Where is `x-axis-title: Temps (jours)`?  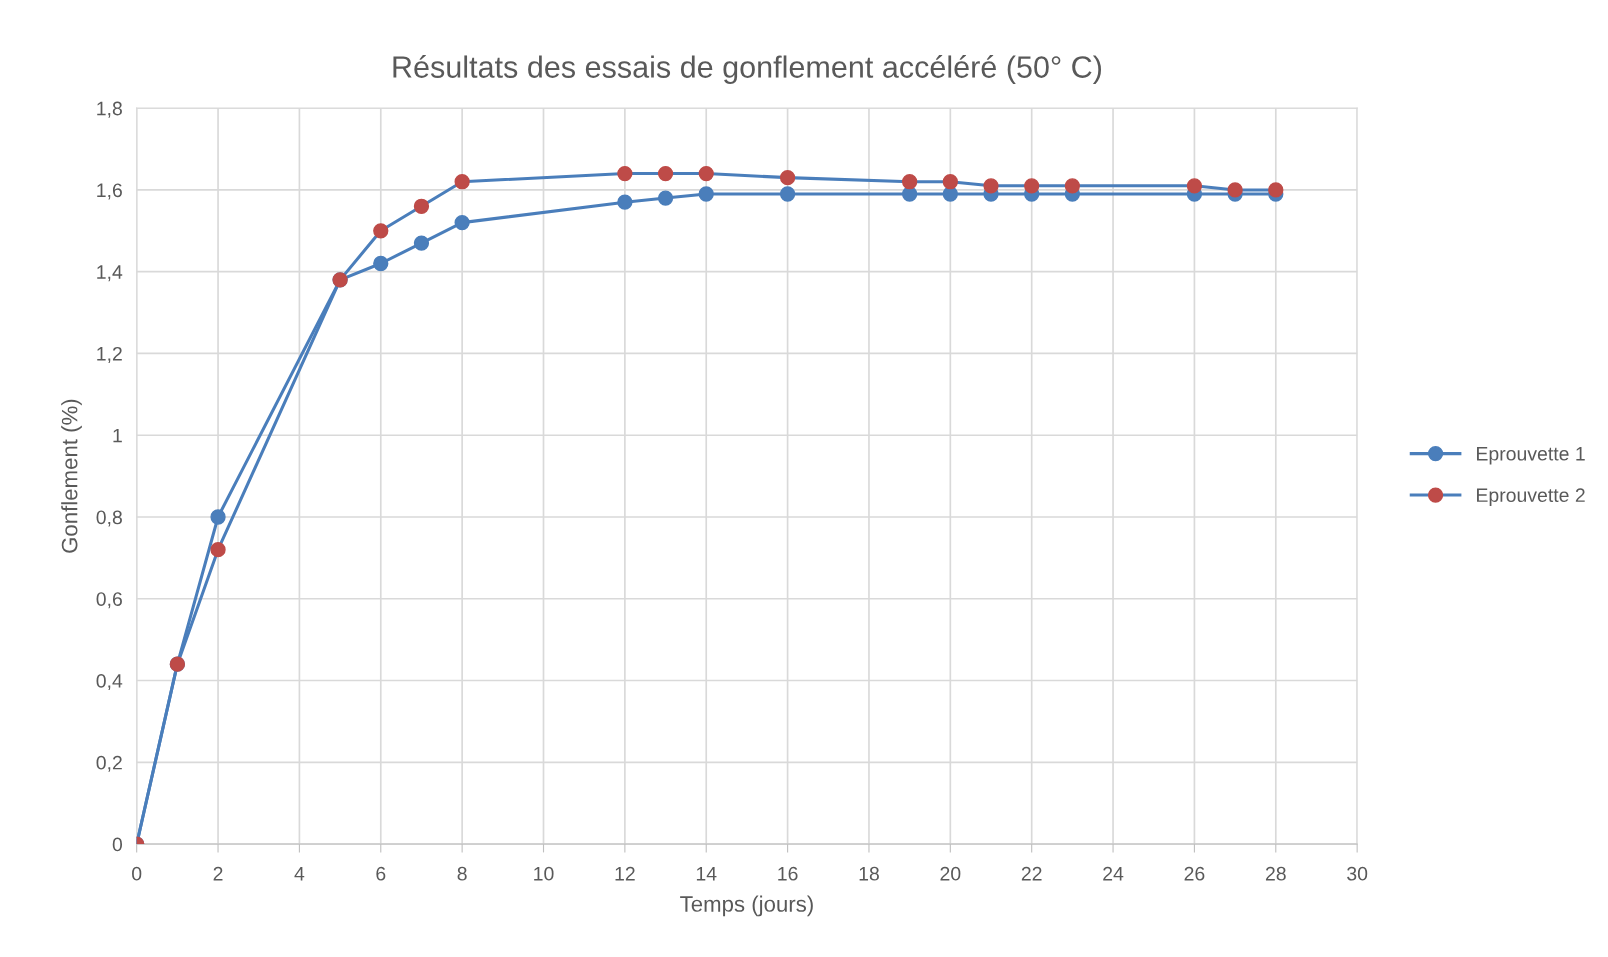 x-axis-title: Temps (jours) is located at coordinates (746, 906).